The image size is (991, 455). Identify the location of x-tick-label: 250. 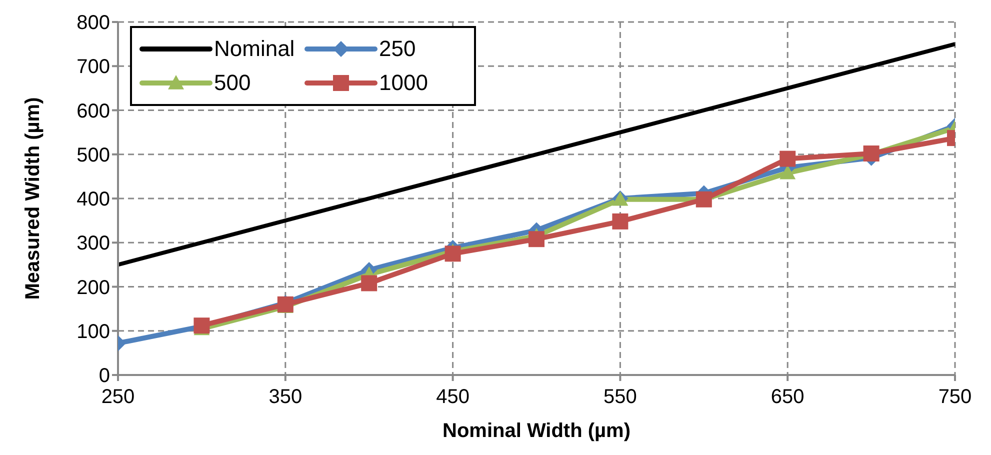
(118, 397).